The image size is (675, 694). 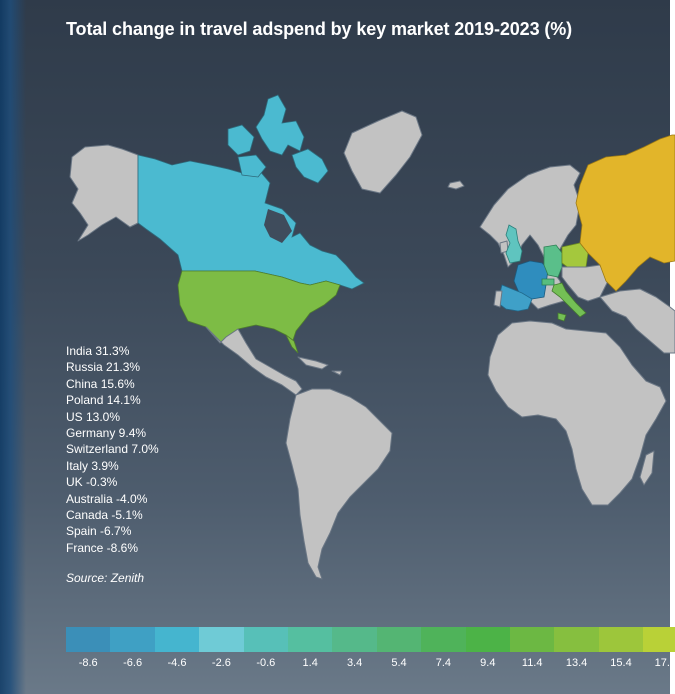 What do you see at coordinates (637, 321) in the screenshot?
I see `map-middle-east` at bounding box center [637, 321].